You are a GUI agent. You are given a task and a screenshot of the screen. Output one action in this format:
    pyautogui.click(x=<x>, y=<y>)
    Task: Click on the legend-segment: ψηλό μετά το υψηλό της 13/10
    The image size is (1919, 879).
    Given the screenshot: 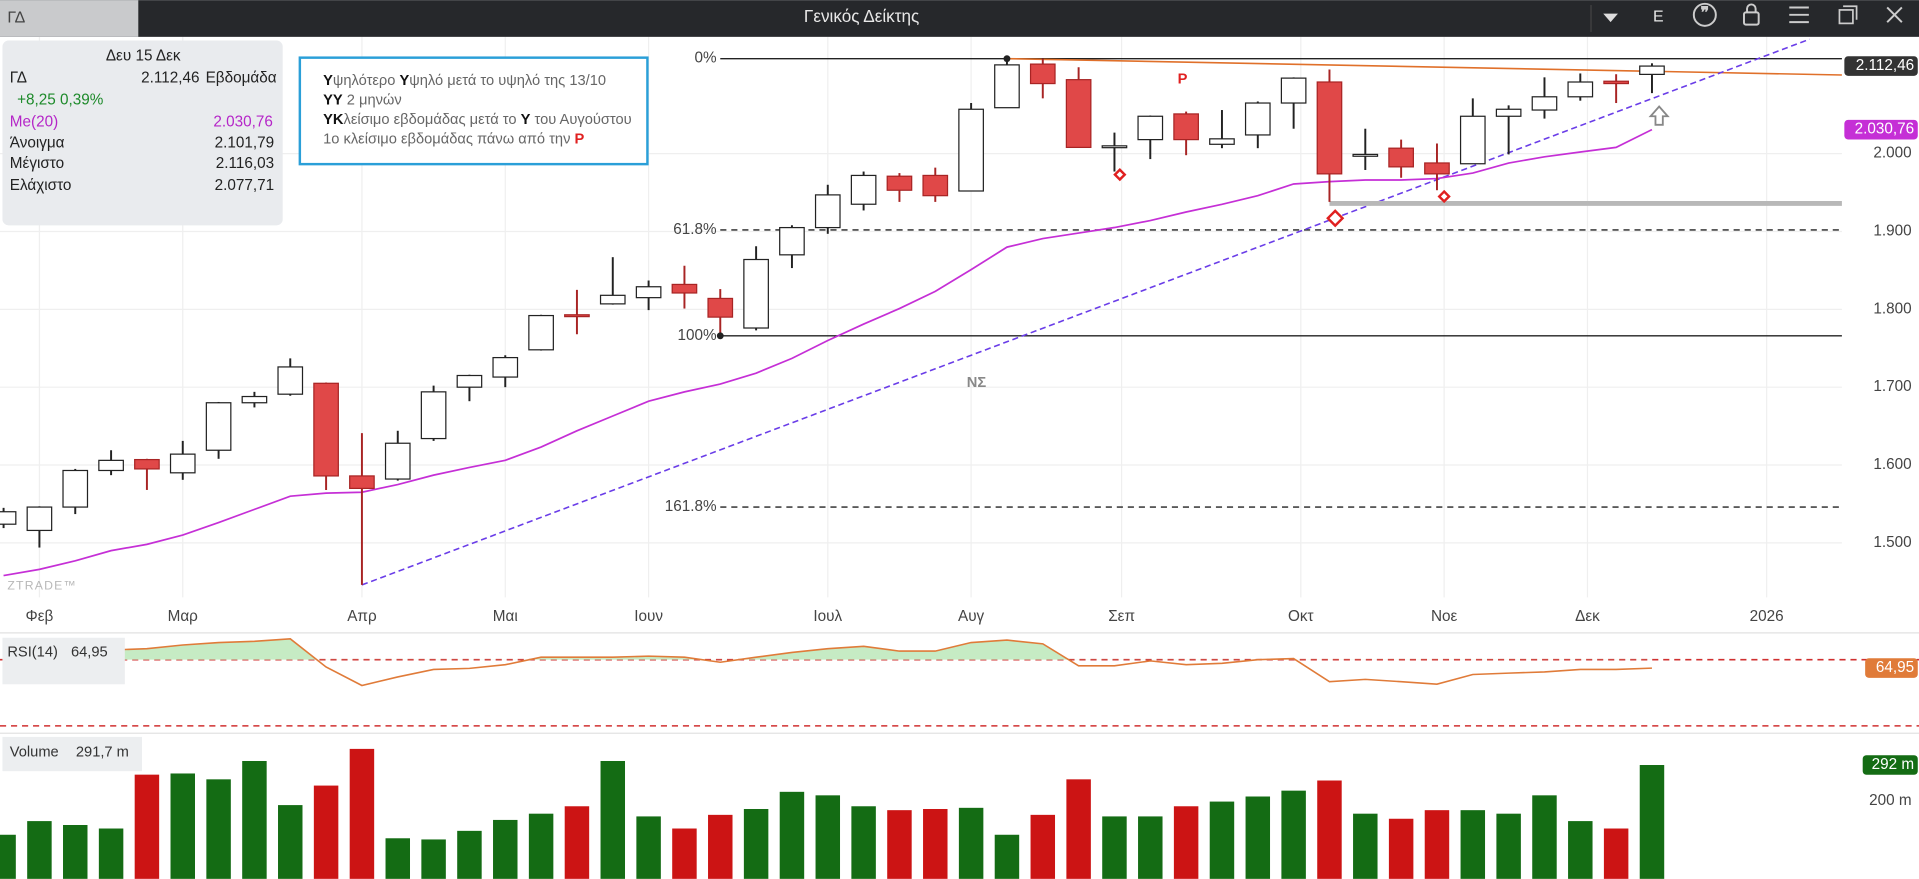 What is the action you would take?
    pyautogui.click(x=507, y=81)
    